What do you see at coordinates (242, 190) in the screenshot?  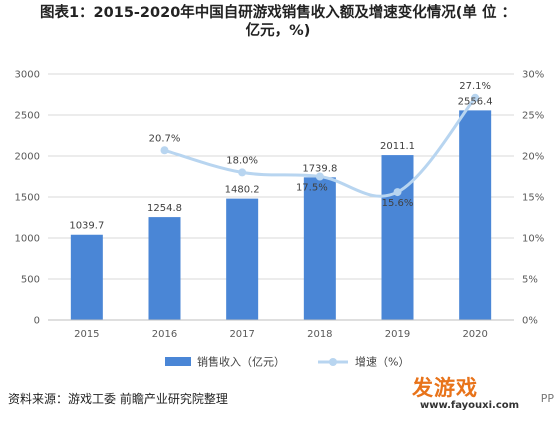 I see `bar-value-label: 1480.2` at bounding box center [242, 190].